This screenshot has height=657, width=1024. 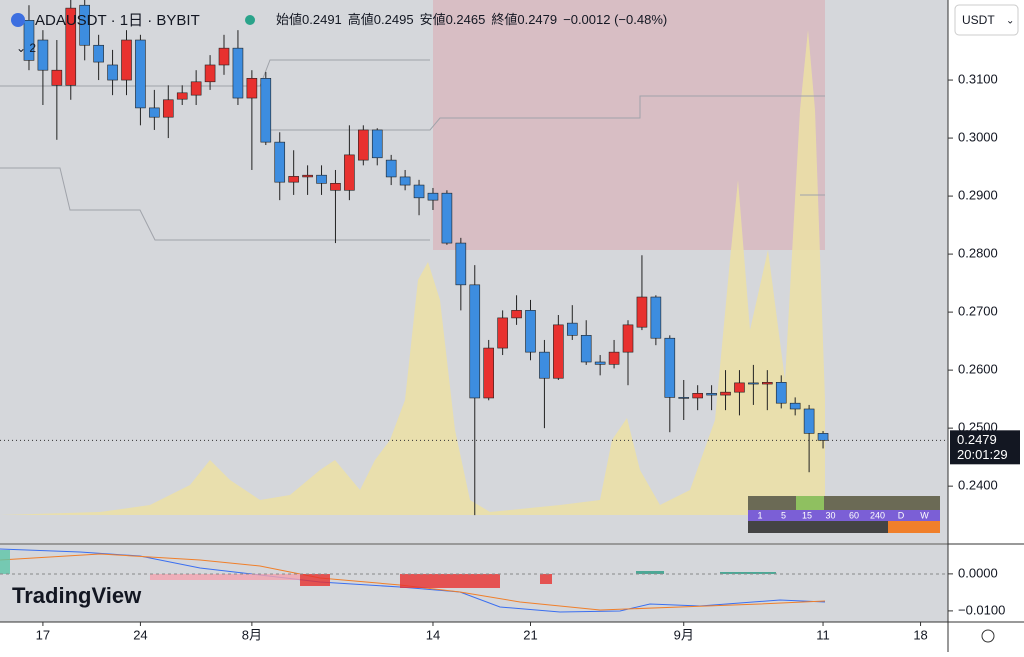 I want to click on timeframe: W, so click(x=924, y=515).